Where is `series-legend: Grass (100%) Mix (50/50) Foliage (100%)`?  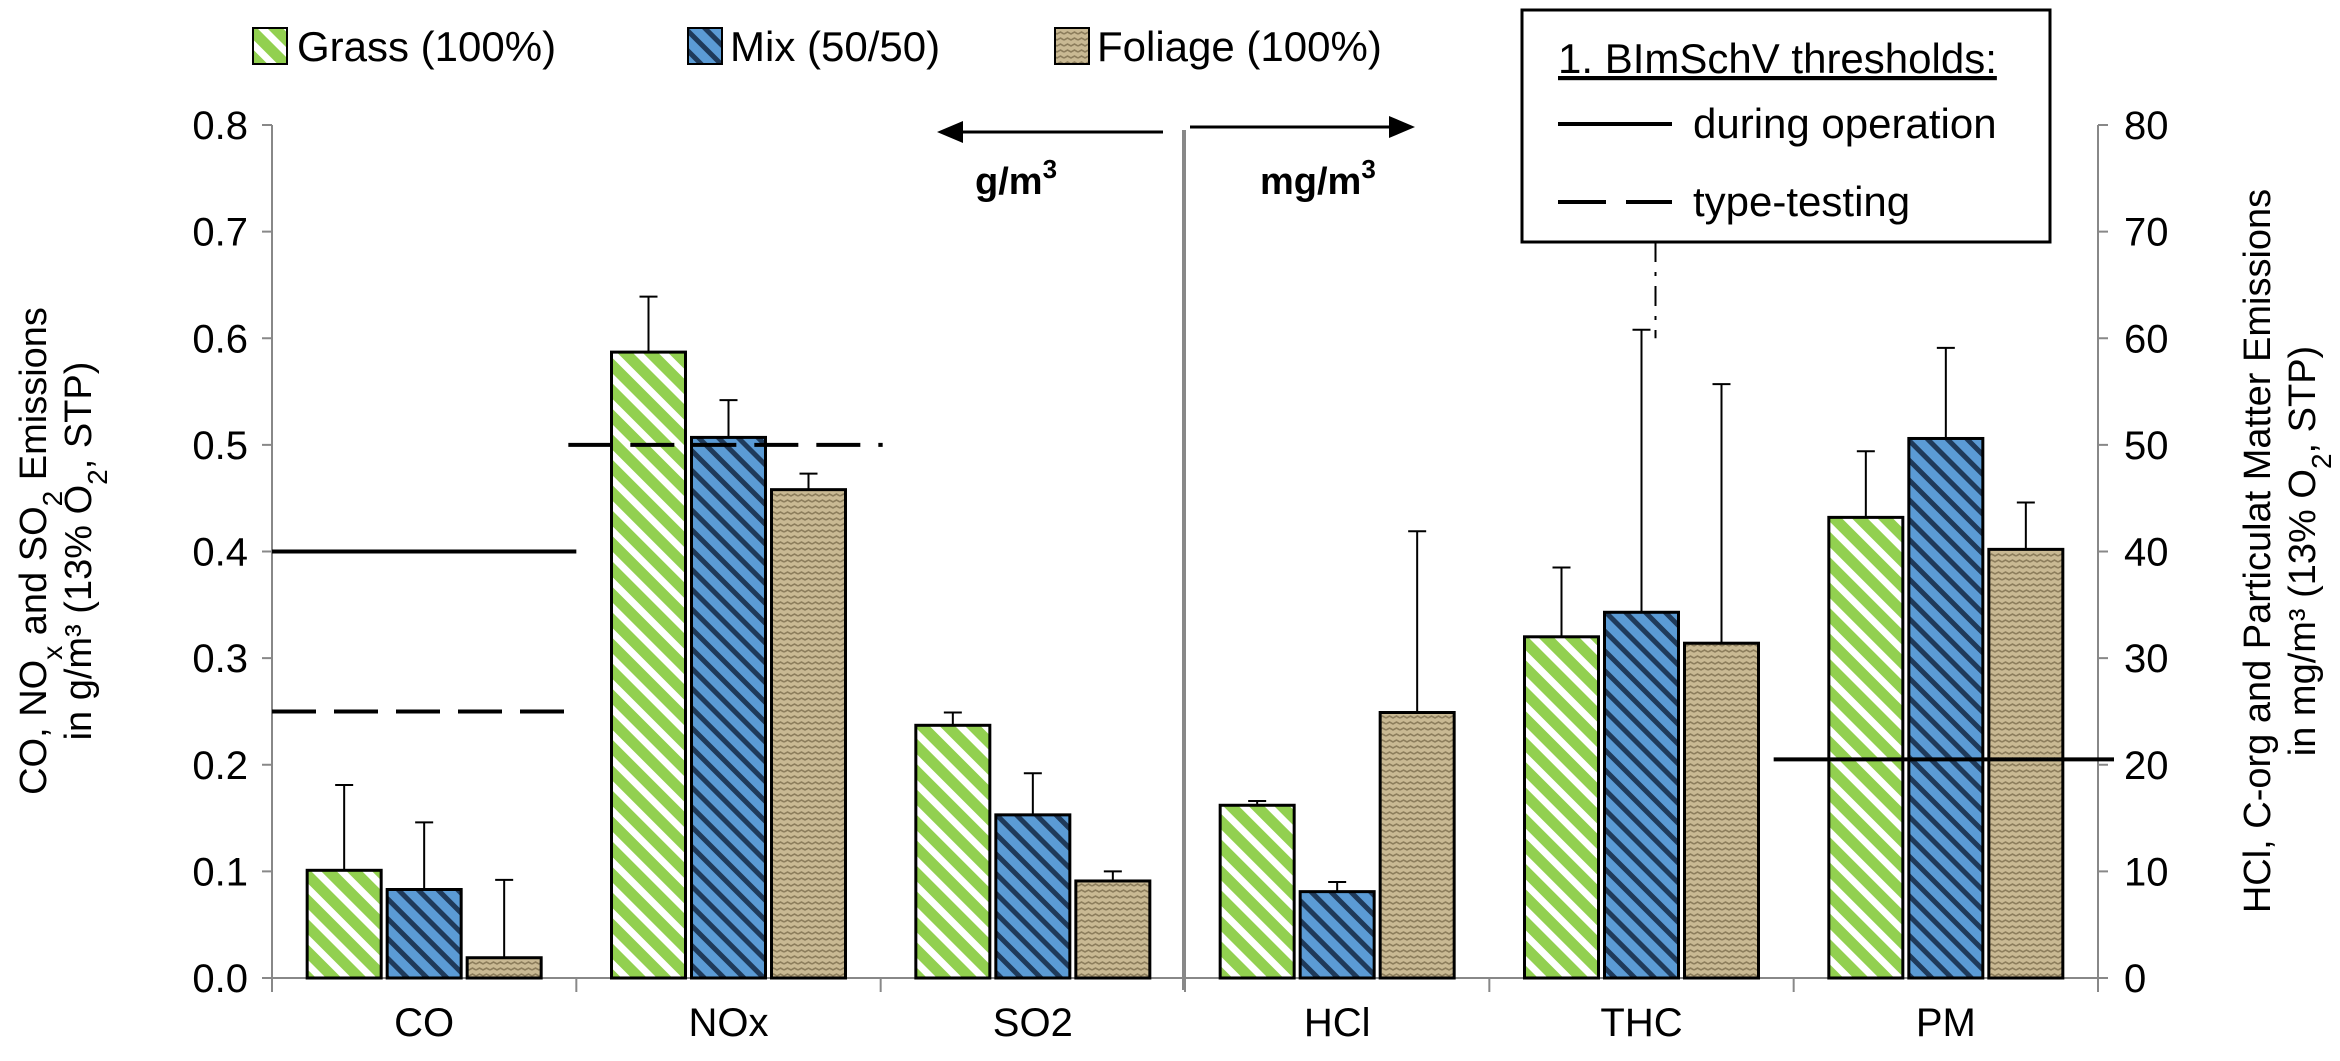 series-legend: Grass (100%) Mix (50/50) Foliage (100%) is located at coordinates (817, 46).